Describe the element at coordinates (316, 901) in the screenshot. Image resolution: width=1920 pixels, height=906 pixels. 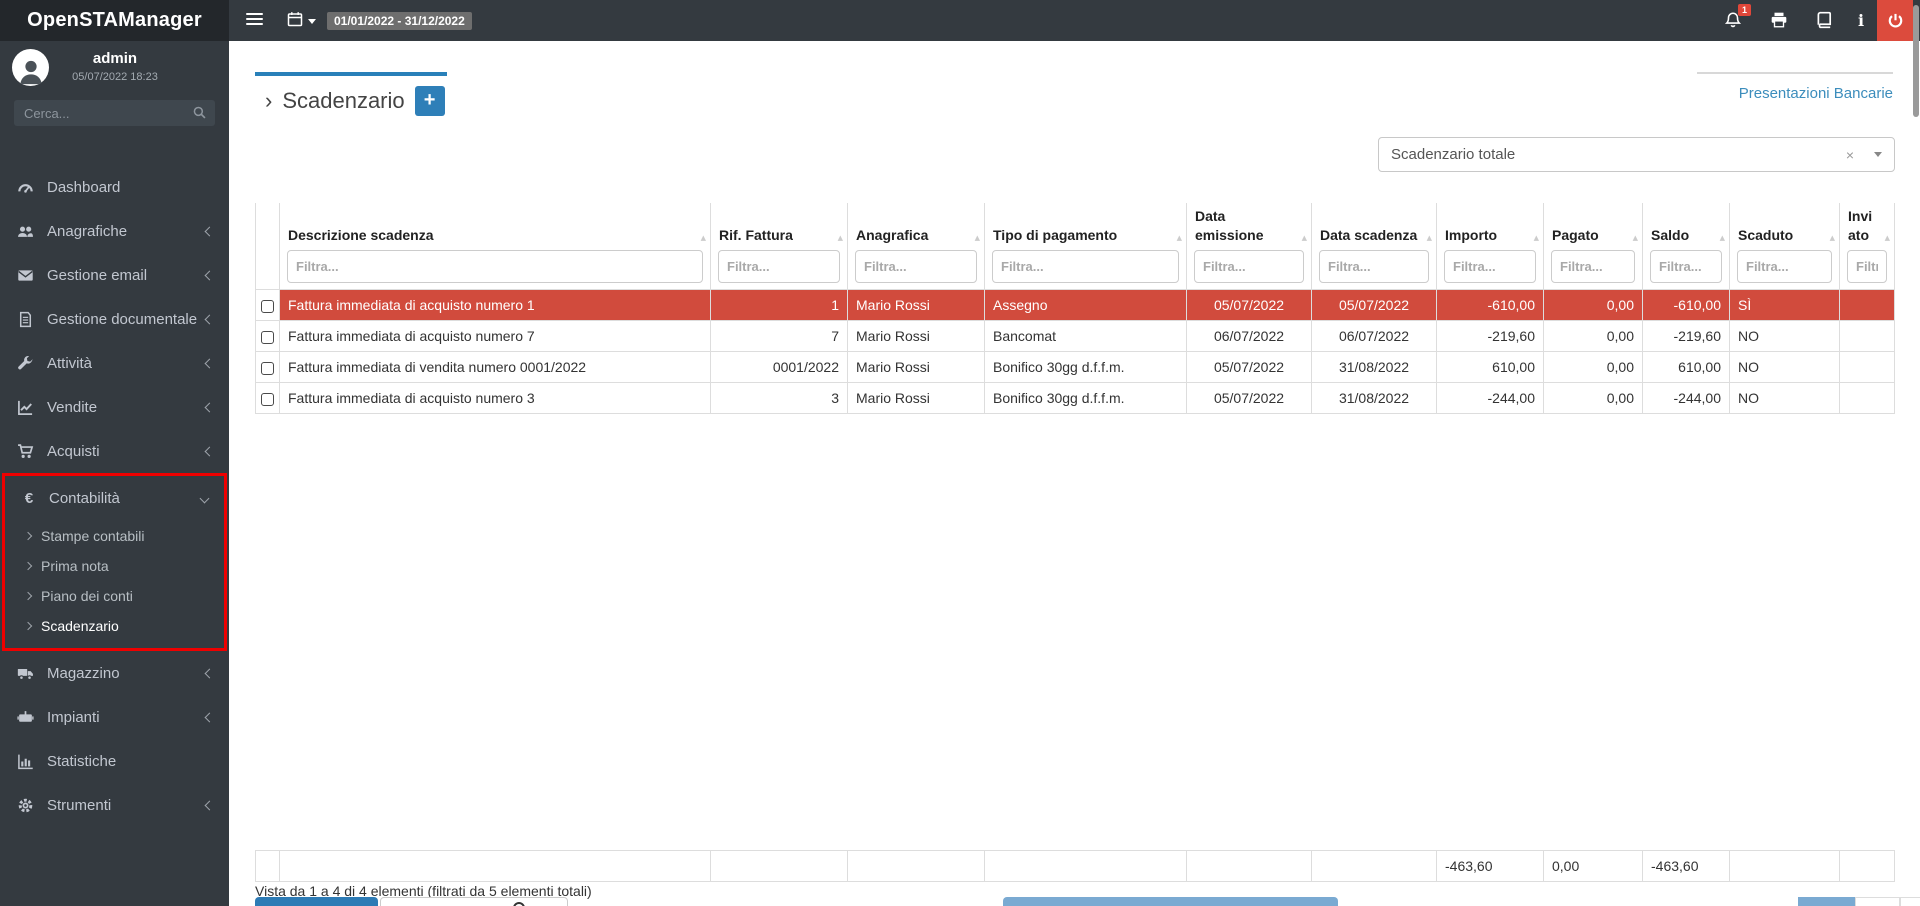
I see `bulk-action-button` at that location.